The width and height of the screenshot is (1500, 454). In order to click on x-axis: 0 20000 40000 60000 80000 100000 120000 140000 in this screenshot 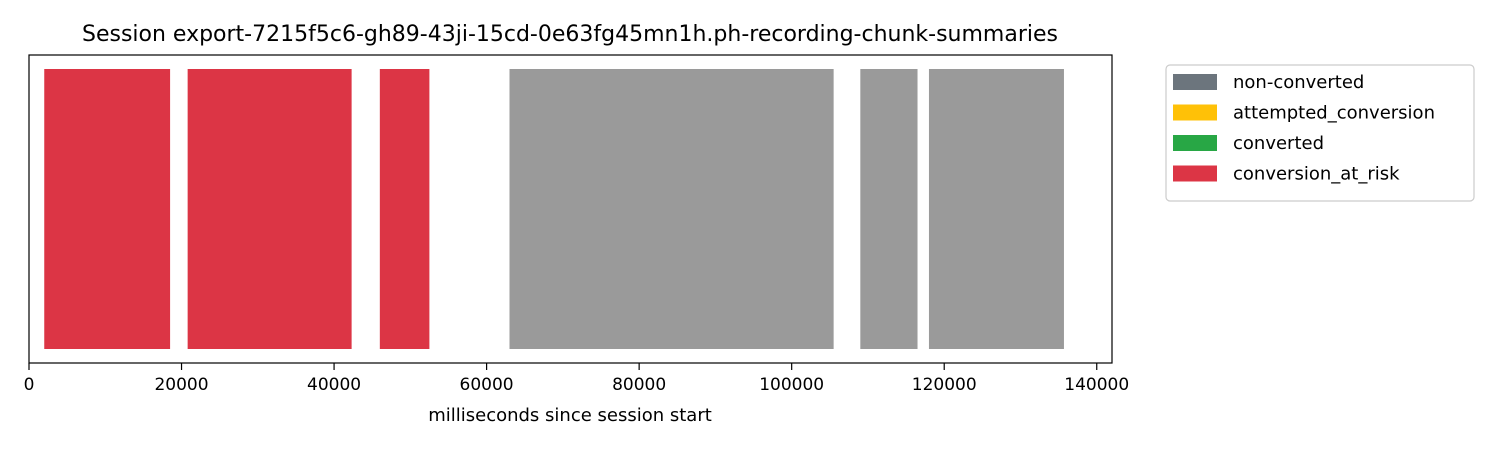, I will do `click(576, 379)`.